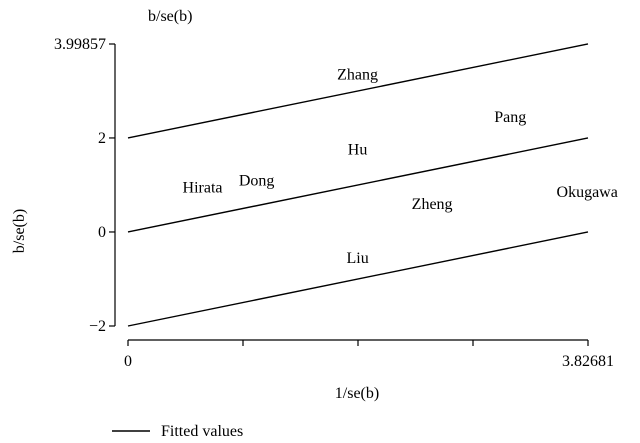  What do you see at coordinates (357, 393) in the screenshot?
I see `x-axis-label: 1/se(b)` at bounding box center [357, 393].